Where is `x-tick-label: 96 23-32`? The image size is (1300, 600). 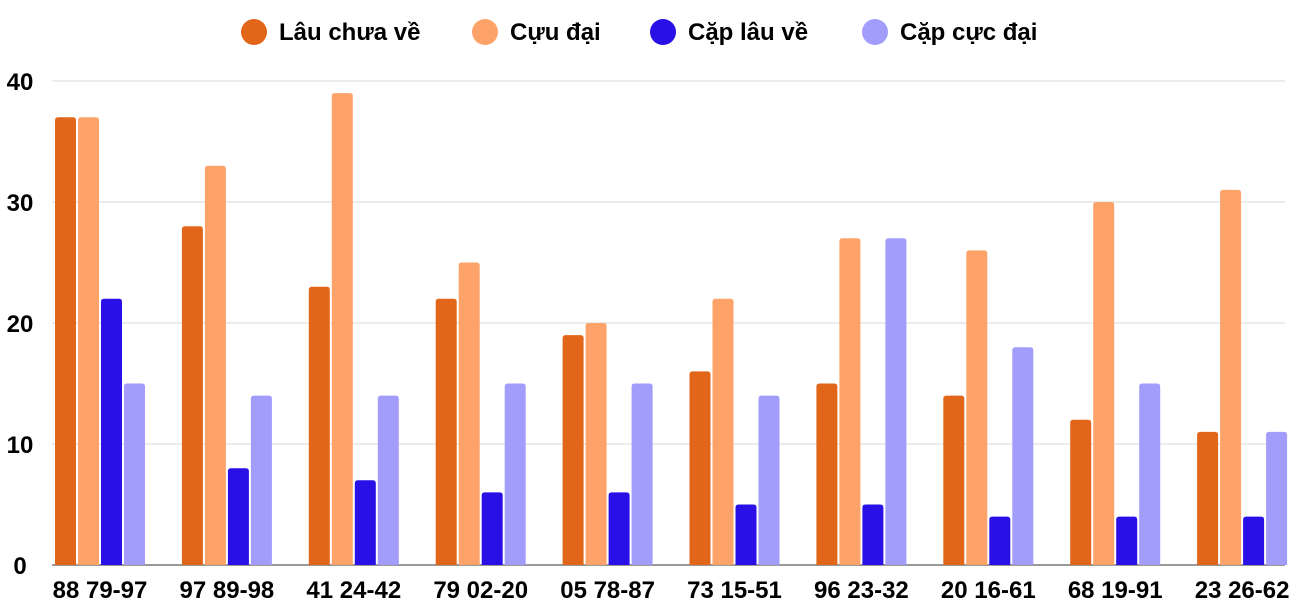 x-tick-label: 96 23-32 is located at coordinates (861, 588).